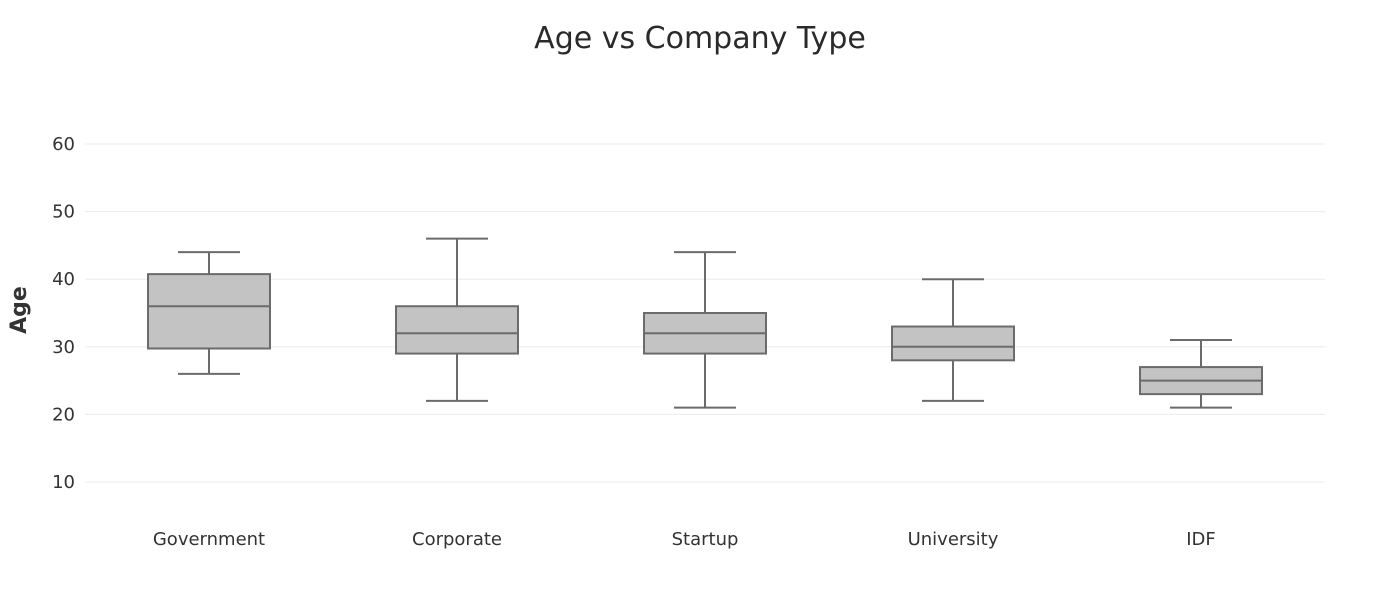 This screenshot has height=601, width=1400. I want to click on y-axis-title: Age, so click(19, 310).